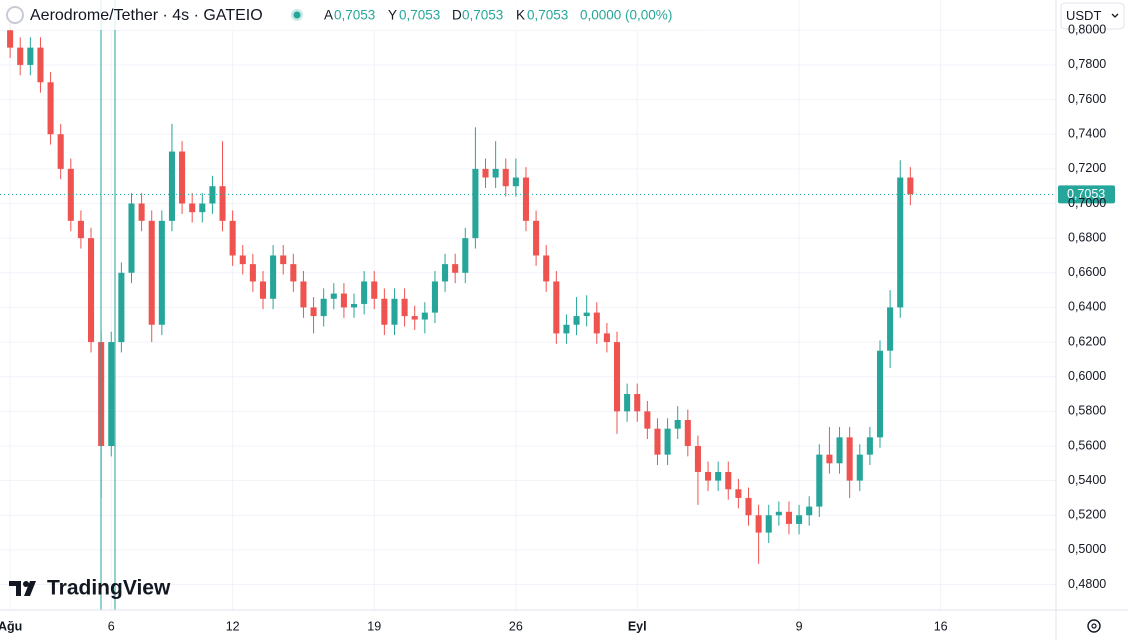 The height and width of the screenshot is (640, 1128). What do you see at coordinates (1087, 341) in the screenshot?
I see `y-tick-label: 0,6200` at bounding box center [1087, 341].